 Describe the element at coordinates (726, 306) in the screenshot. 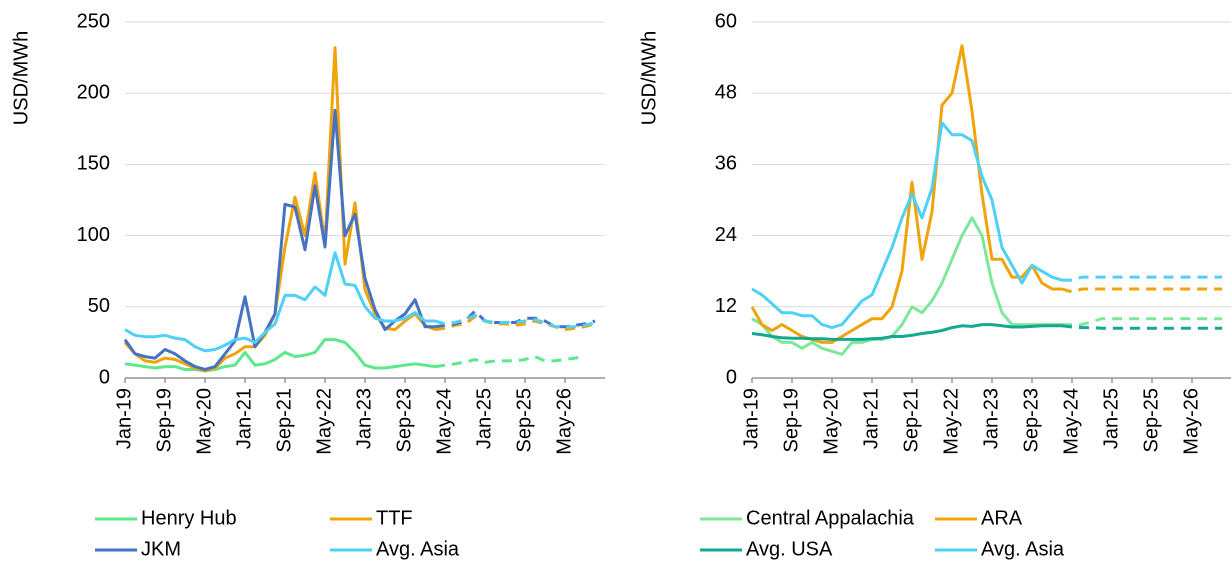

I see `y-tick-label: 12` at that location.